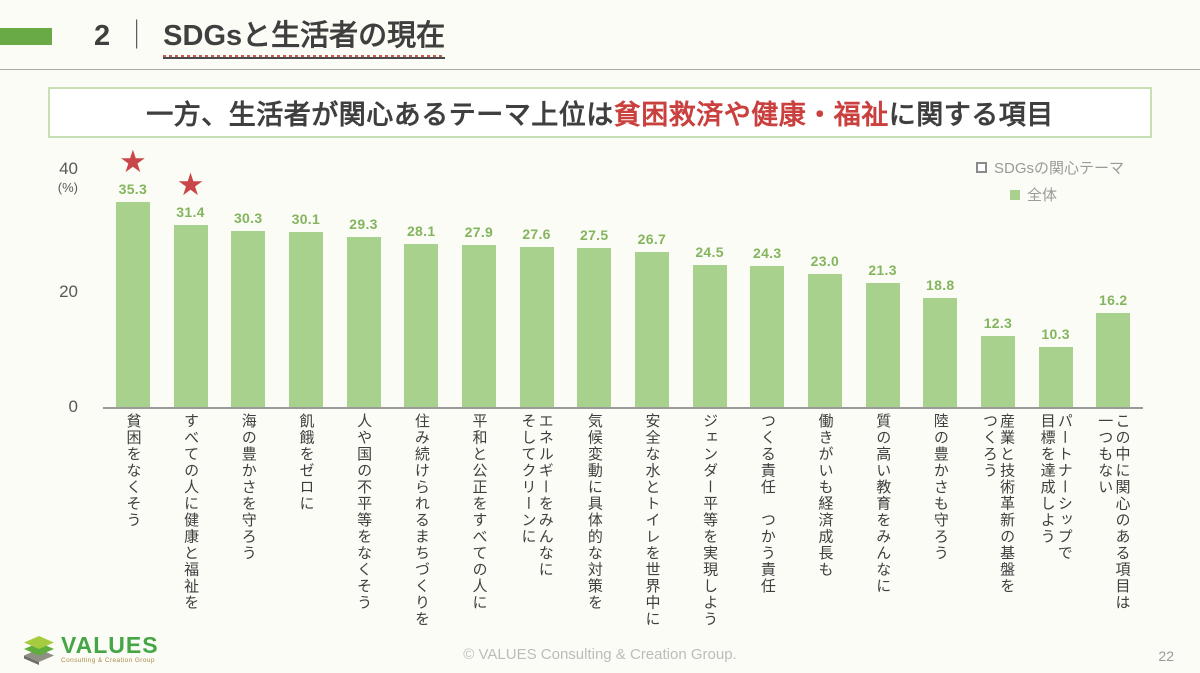 The height and width of the screenshot is (673, 1200). Describe the element at coordinates (306, 462) in the screenshot. I see `category-label: 飢餓をゼロに` at that location.